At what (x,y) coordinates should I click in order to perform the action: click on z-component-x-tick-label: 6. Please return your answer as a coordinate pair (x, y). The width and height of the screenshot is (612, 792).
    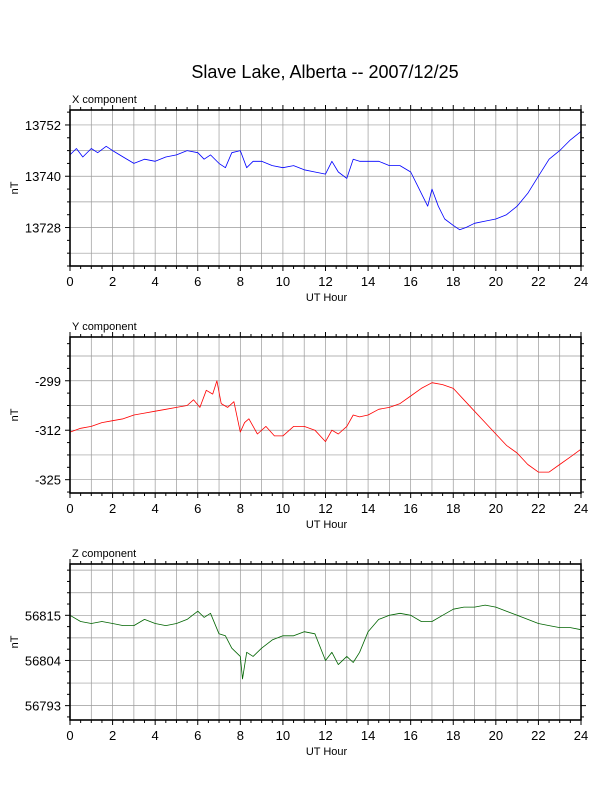
    Looking at the image, I should click on (197, 735).